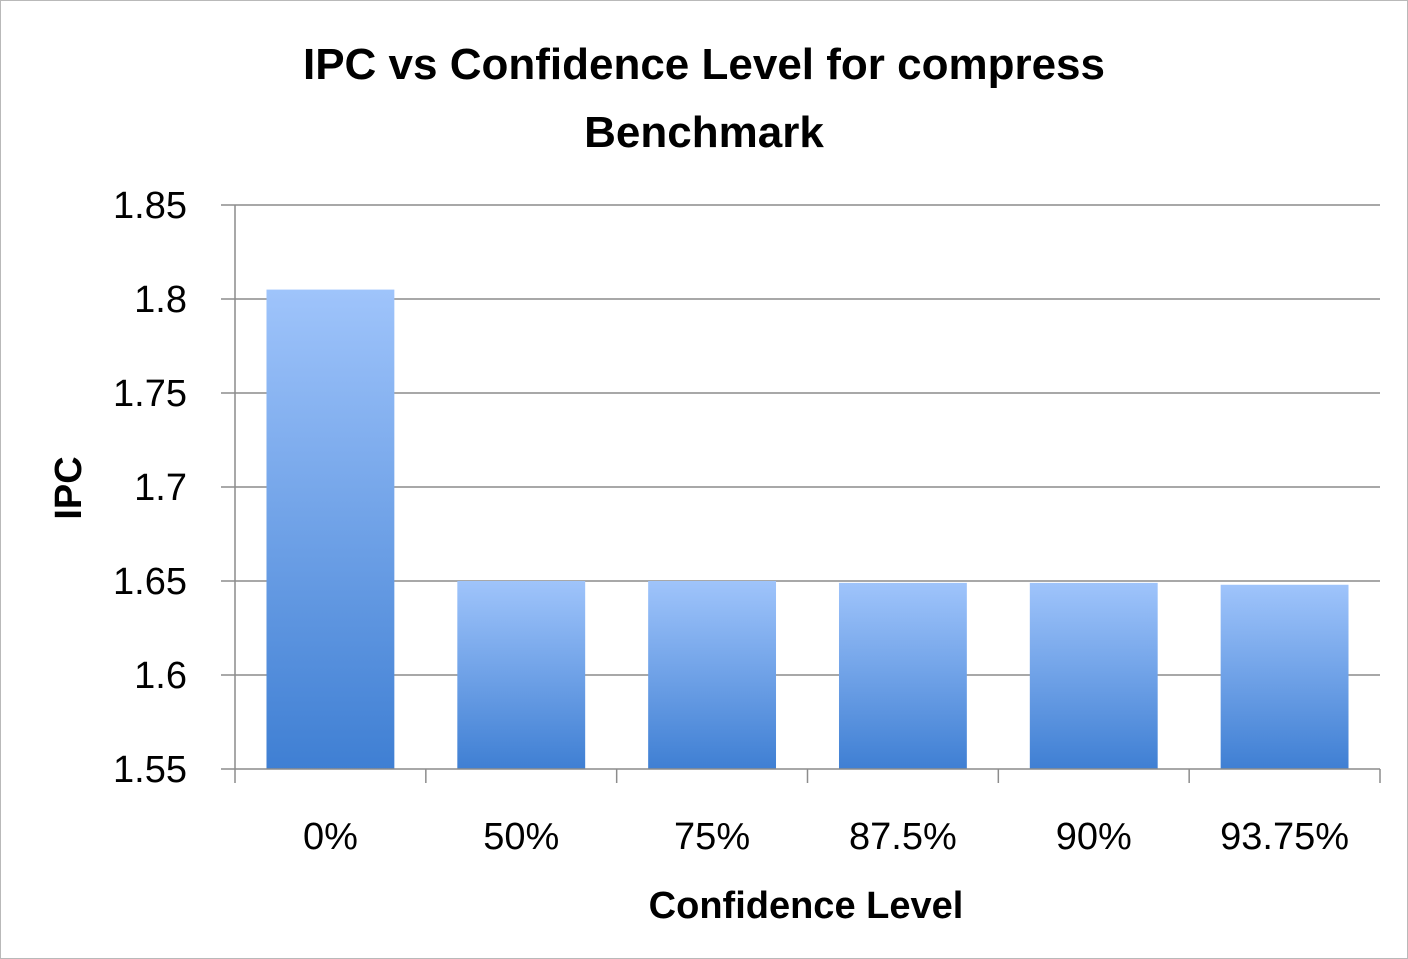 The height and width of the screenshot is (959, 1408). Describe the element at coordinates (150, 770) in the screenshot. I see `y-tick-label: 1.55` at that location.